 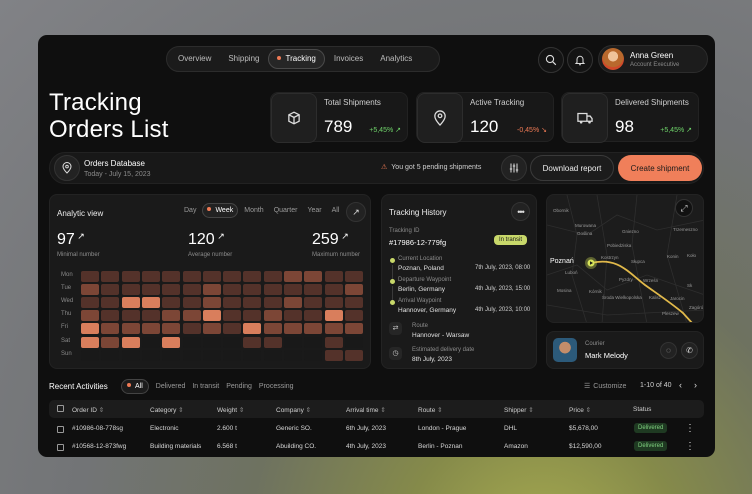 What do you see at coordinates (653, 59) in the screenshot?
I see `user-menu: Anna Green Account Executive` at bounding box center [653, 59].